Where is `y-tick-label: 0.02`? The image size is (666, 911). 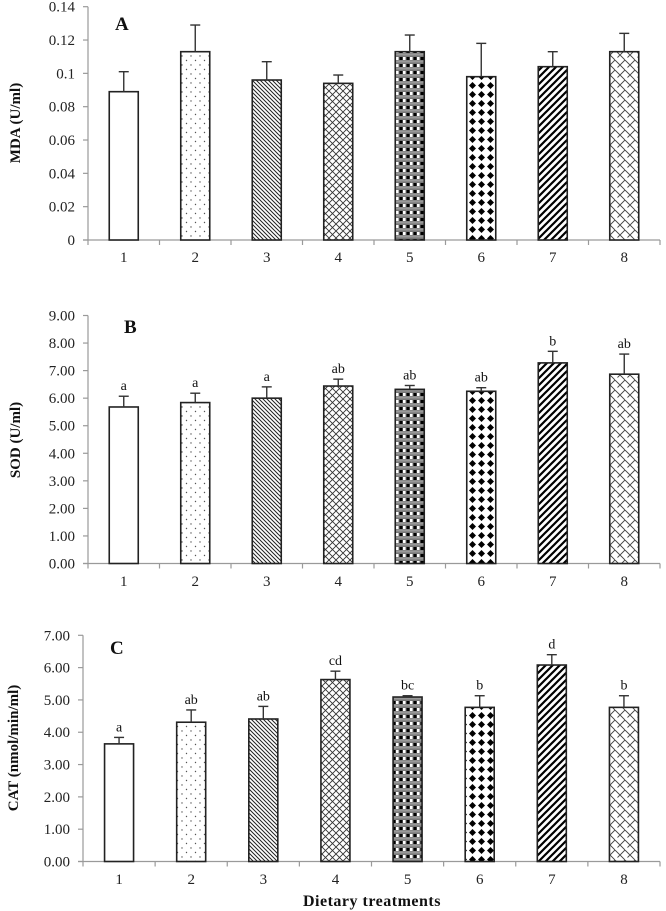 y-tick-label: 0.02 is located at coordinates (62, 208).